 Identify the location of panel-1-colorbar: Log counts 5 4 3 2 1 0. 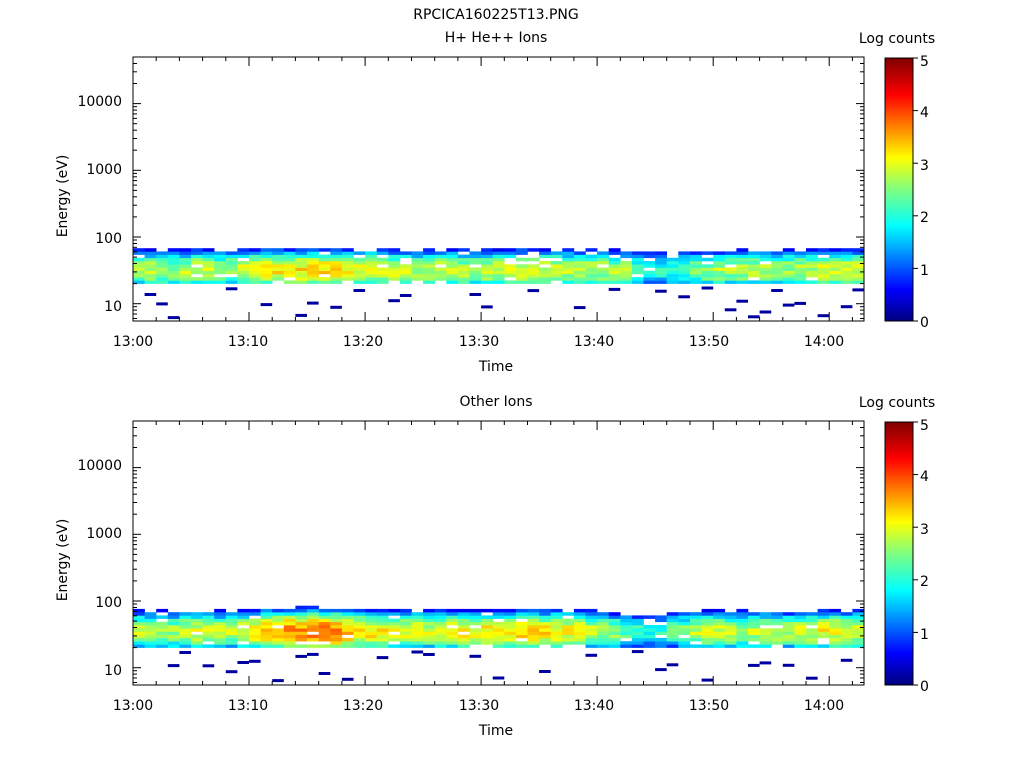
(897, 181).